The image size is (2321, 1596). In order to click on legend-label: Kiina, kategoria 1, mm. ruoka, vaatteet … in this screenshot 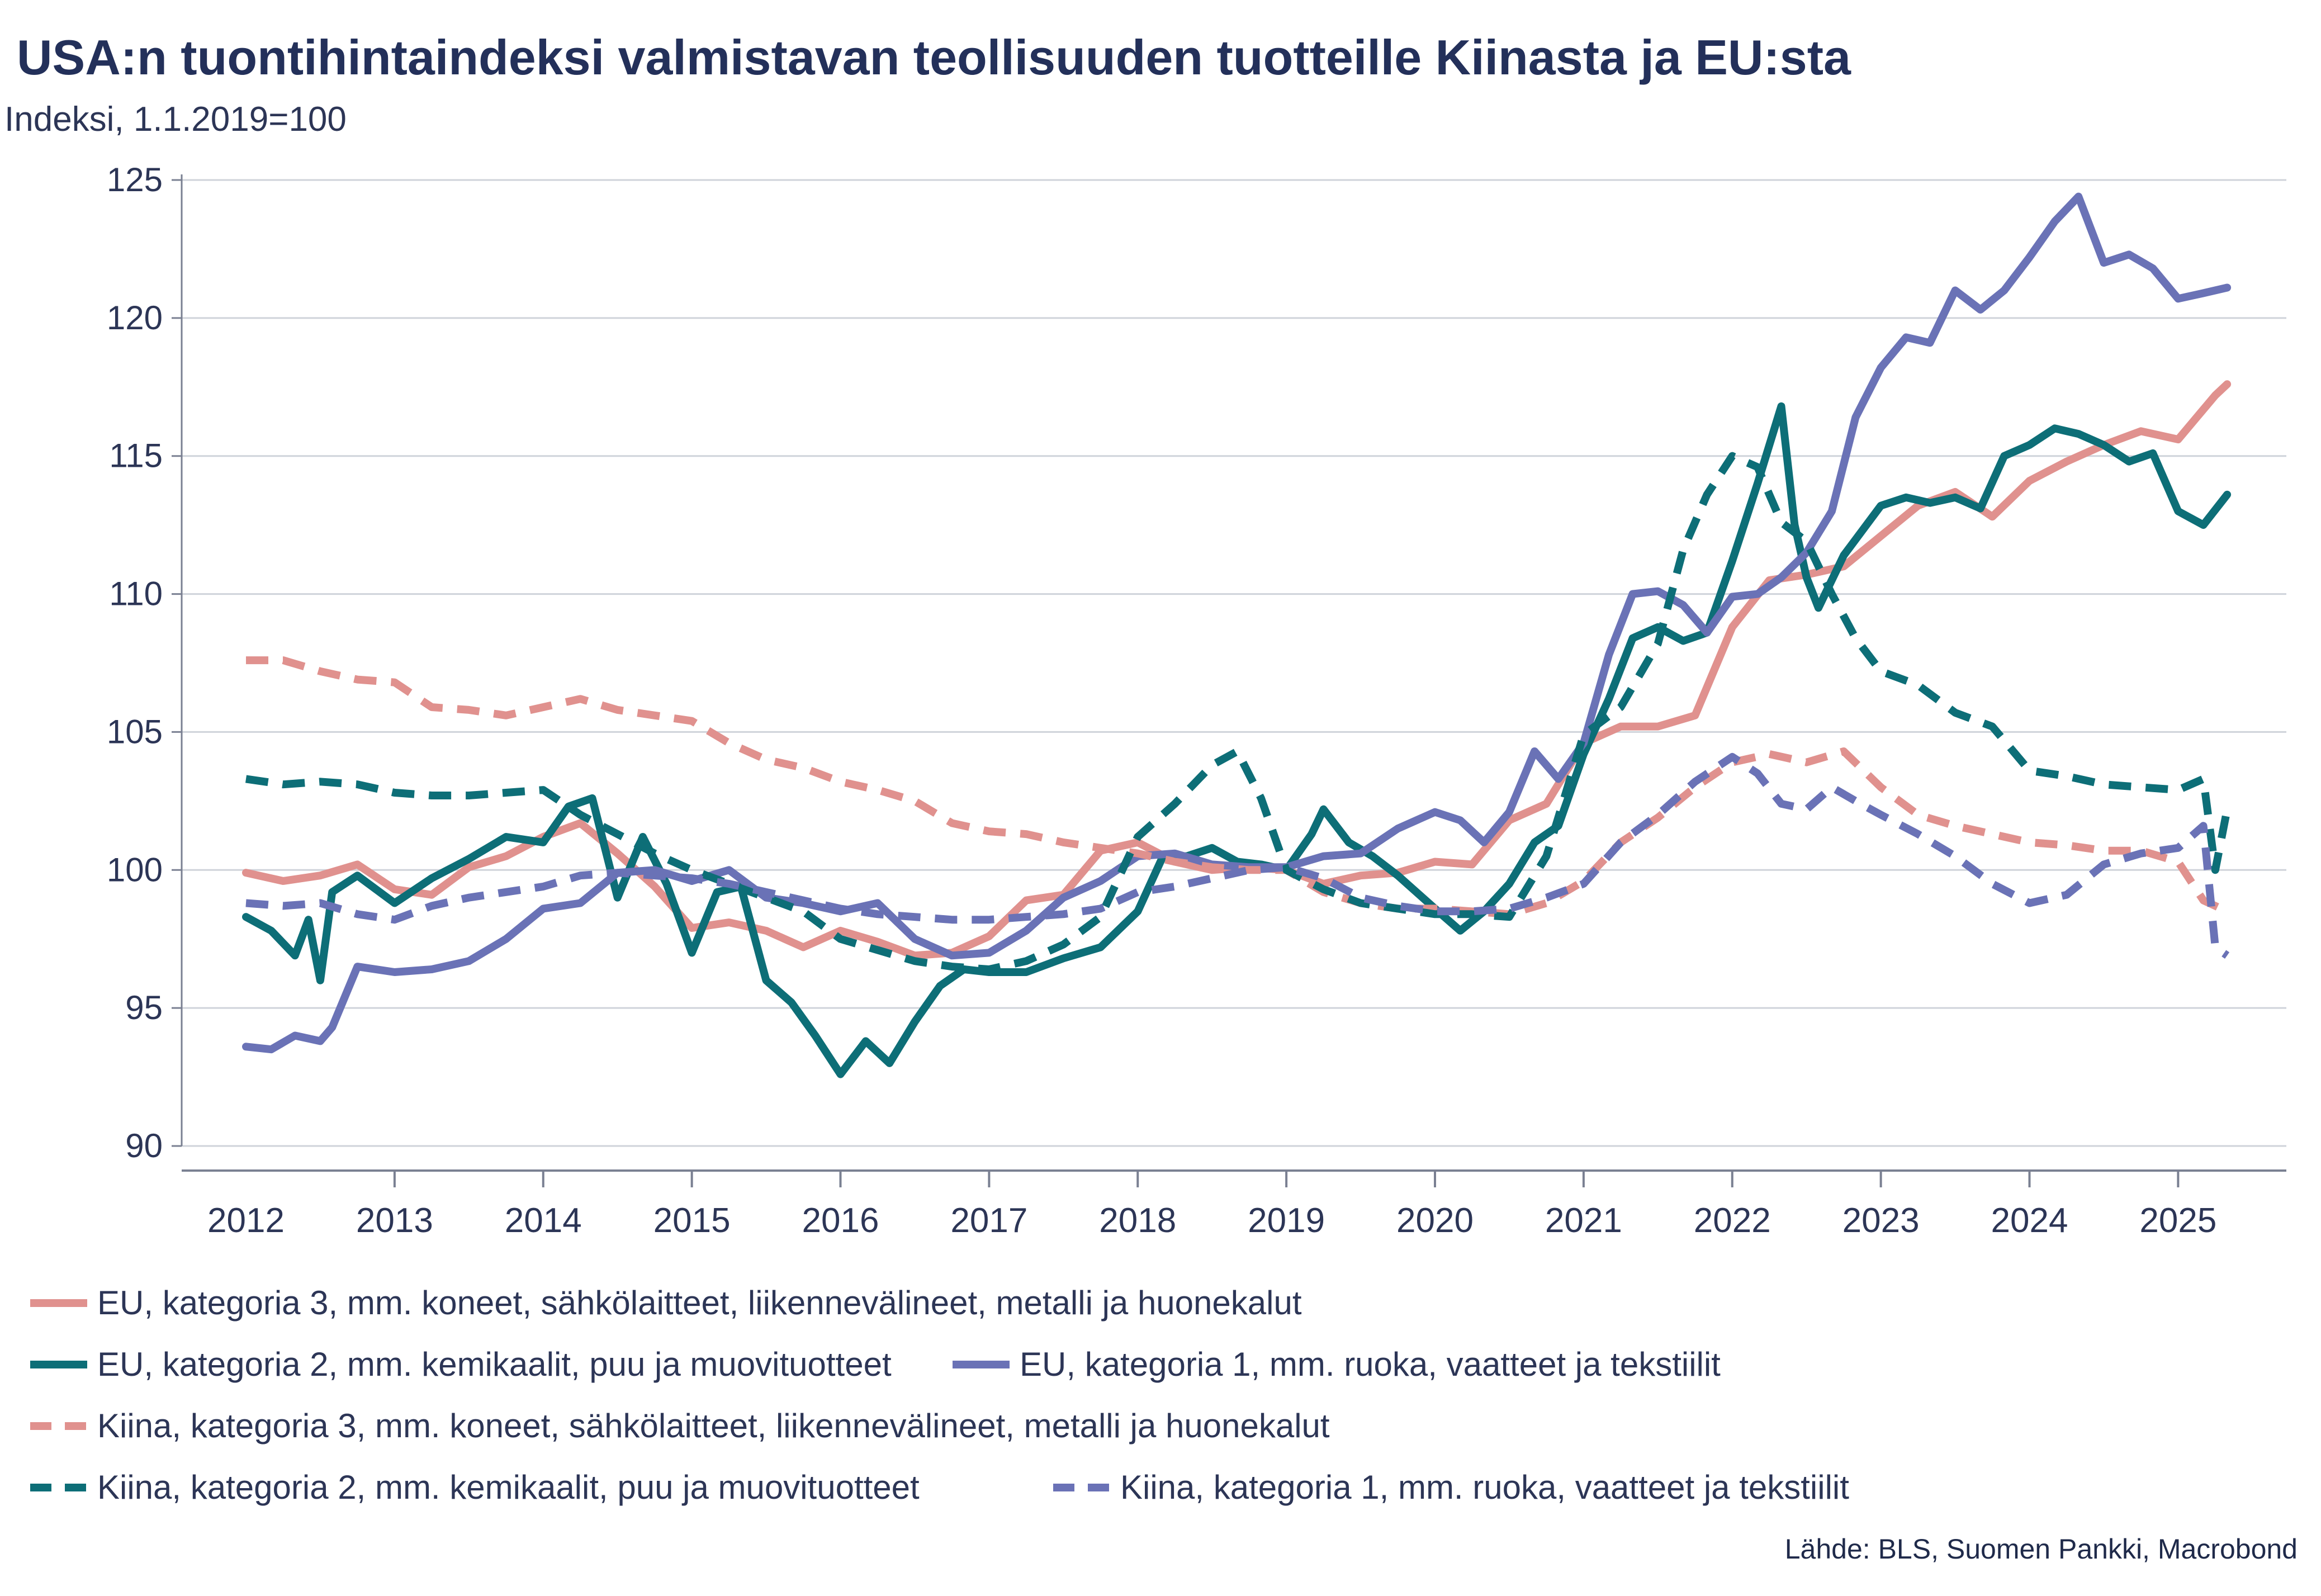, I will do `click(1485, 1487)`.